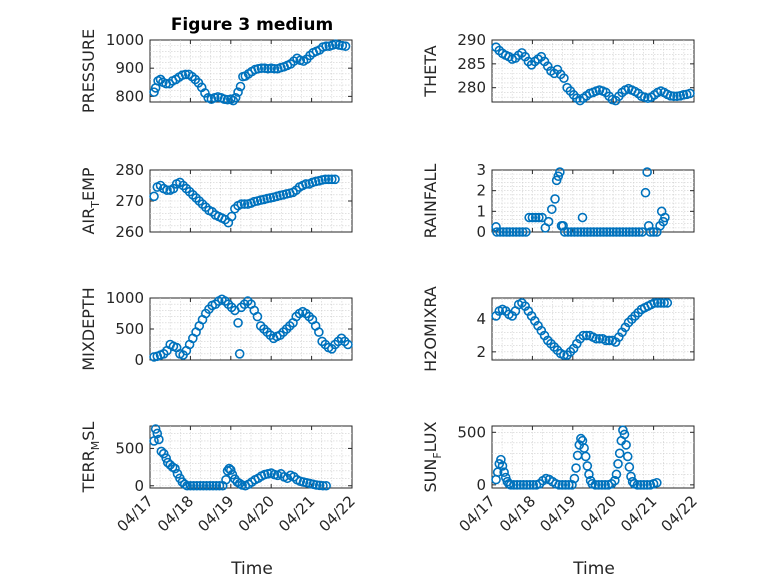  What do you see at coordinates (481, 211) in the screenshot?
I see `y-tick-label: 1` at bounding box center [481, 211].